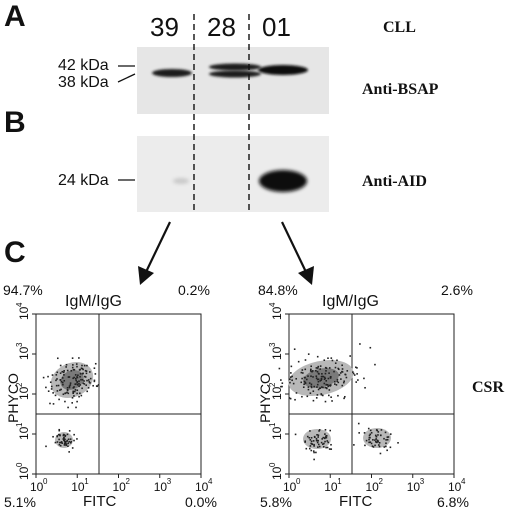 This screenshot has width=520, height=511. I want to click on y-tick-exp: 4, so click(19, 304).